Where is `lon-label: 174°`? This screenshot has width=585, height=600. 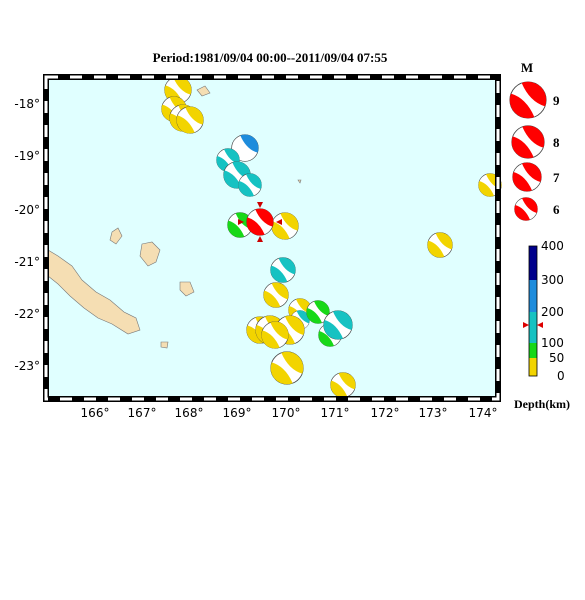 lon-label: 174° is located at coordinates (483, 413).